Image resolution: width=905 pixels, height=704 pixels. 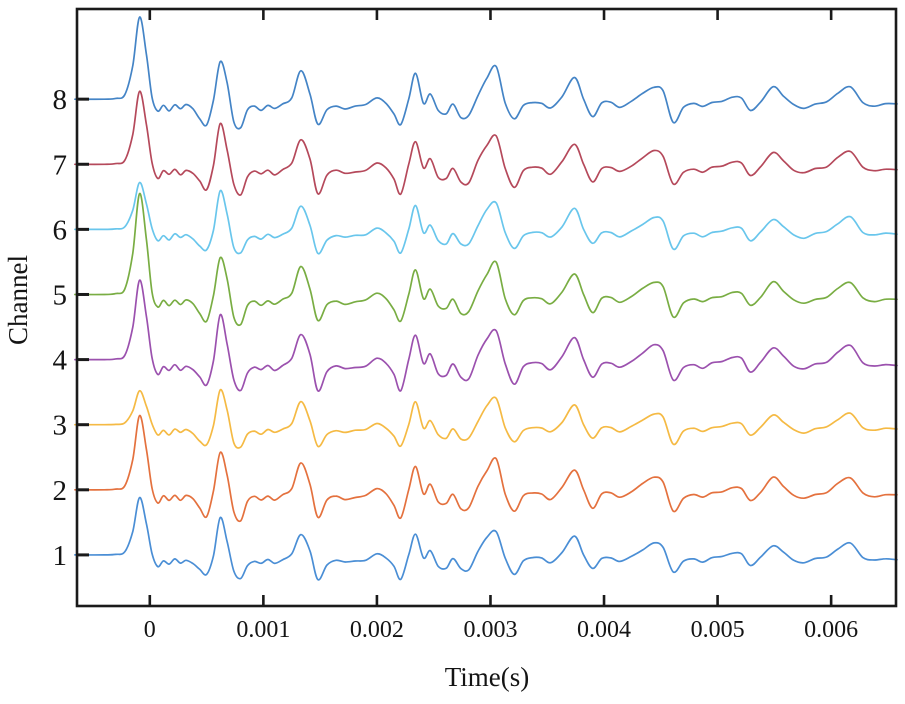 I want to click on y-tick-label: 7, so click(x=60, y=165).